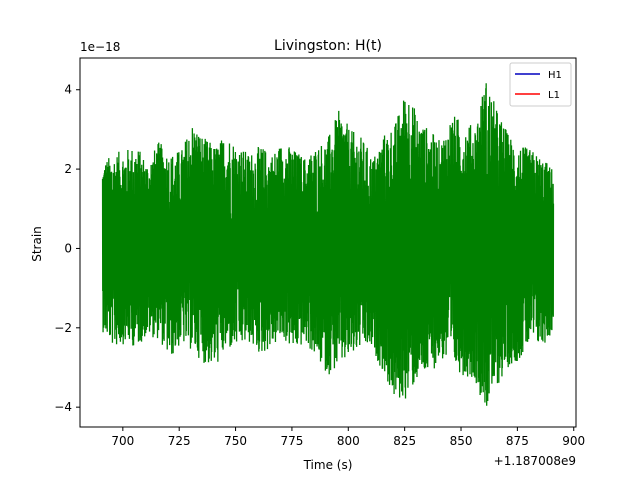  Describe the element at coordinates (68, 90) in the screenshot. I see `y-tick-label: 4` at that location.